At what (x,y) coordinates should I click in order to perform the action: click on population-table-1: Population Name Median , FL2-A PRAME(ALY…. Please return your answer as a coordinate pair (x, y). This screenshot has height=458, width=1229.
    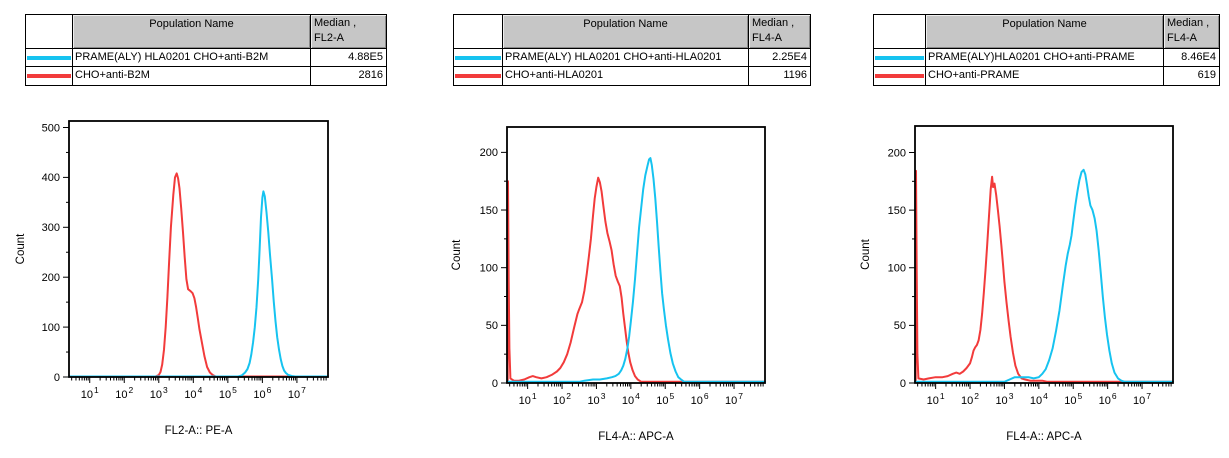
    Looking at the image, I should click on (206, 50).